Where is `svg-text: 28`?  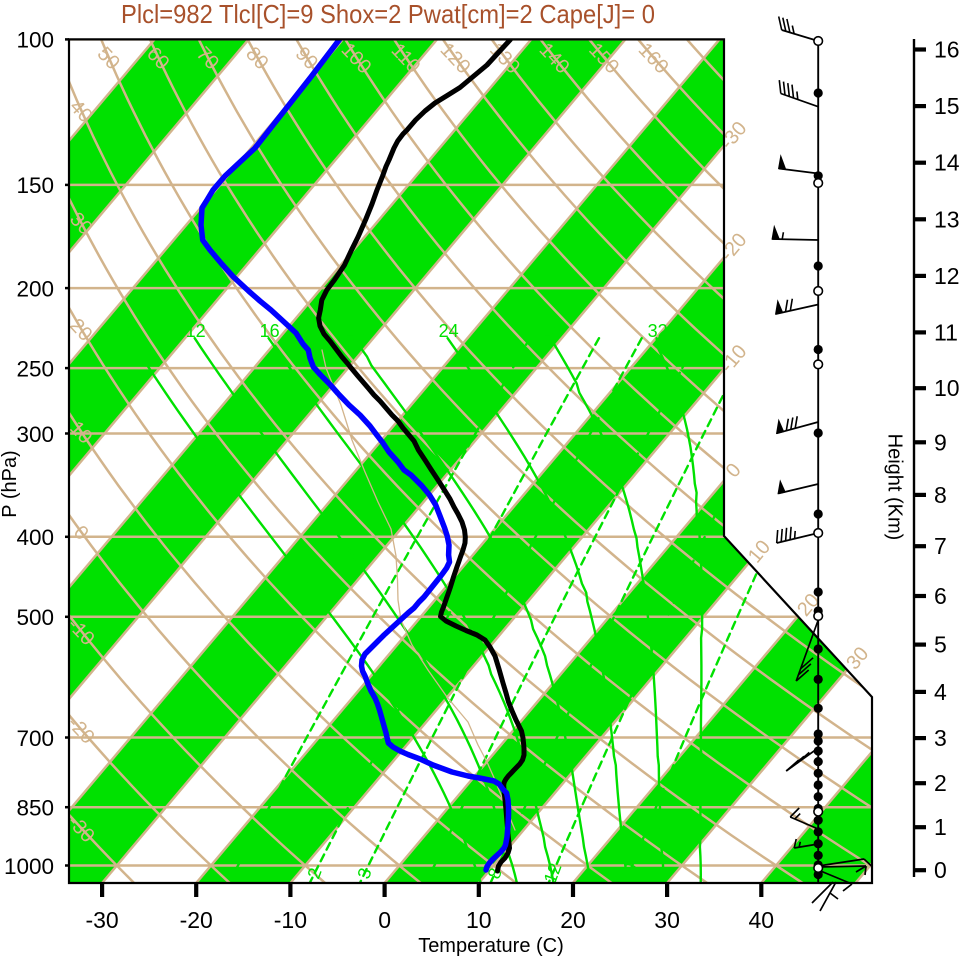
svg-text: 28 is located at coordinates (551, 331).